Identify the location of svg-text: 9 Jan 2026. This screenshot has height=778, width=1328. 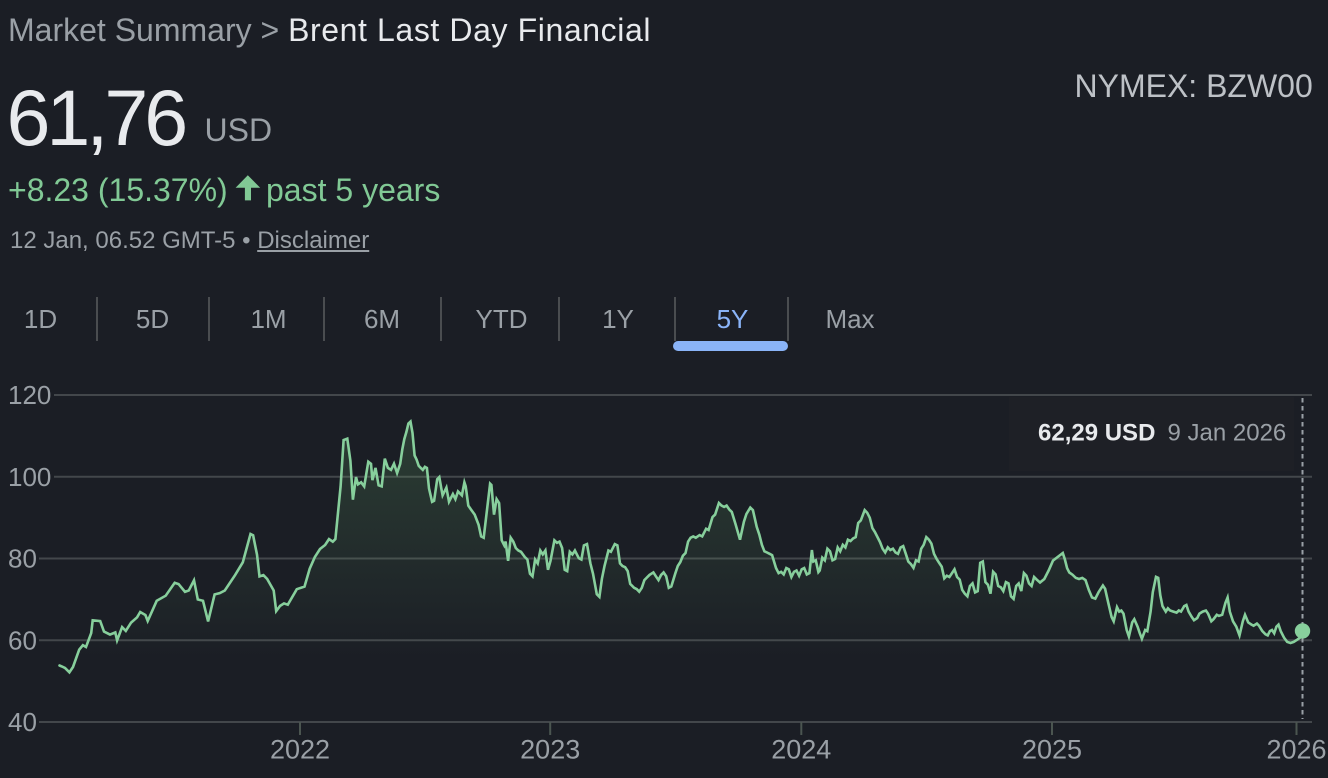
(1227, 432).